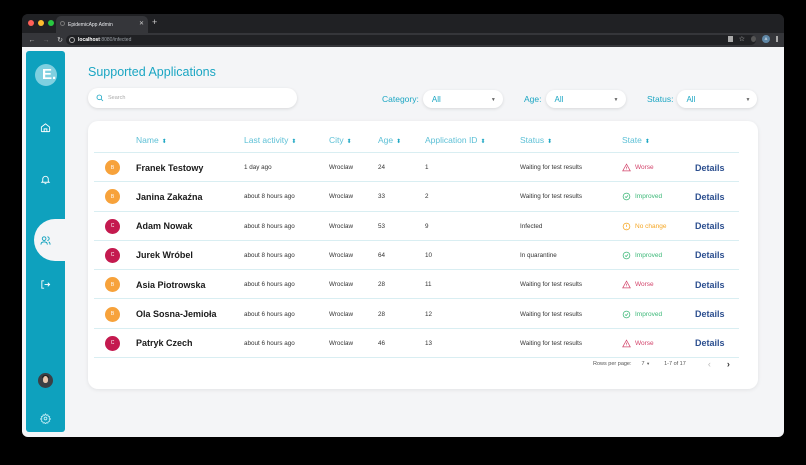 This screenshot has width=806, height=465. I want to click on applicant-name: Patryk Czech, so click(164, 343).